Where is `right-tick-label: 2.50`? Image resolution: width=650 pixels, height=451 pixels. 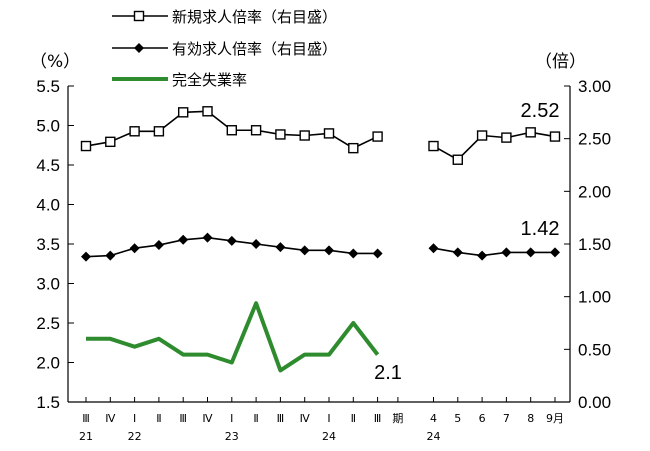 right-tick-label: 2.50 is located at coordinates (594, 139).